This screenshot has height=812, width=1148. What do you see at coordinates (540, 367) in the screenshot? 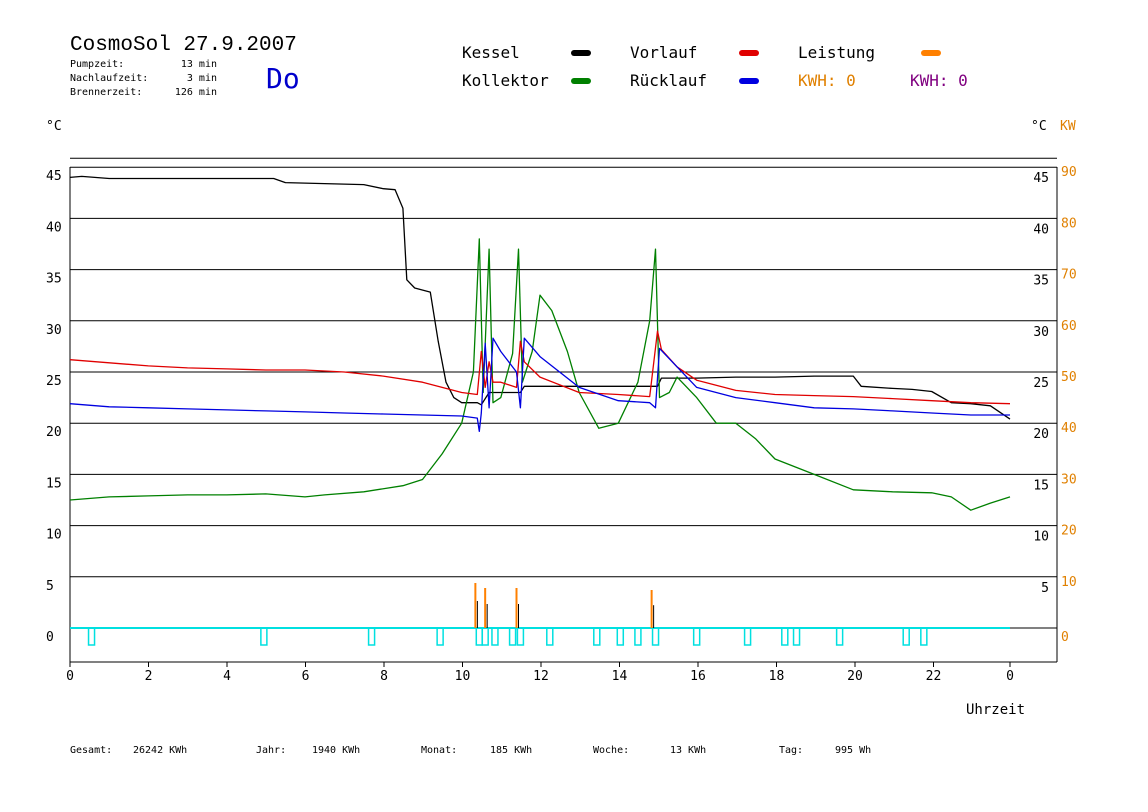
I see `series-line-vorlauf` at bounding box center [540, 367].